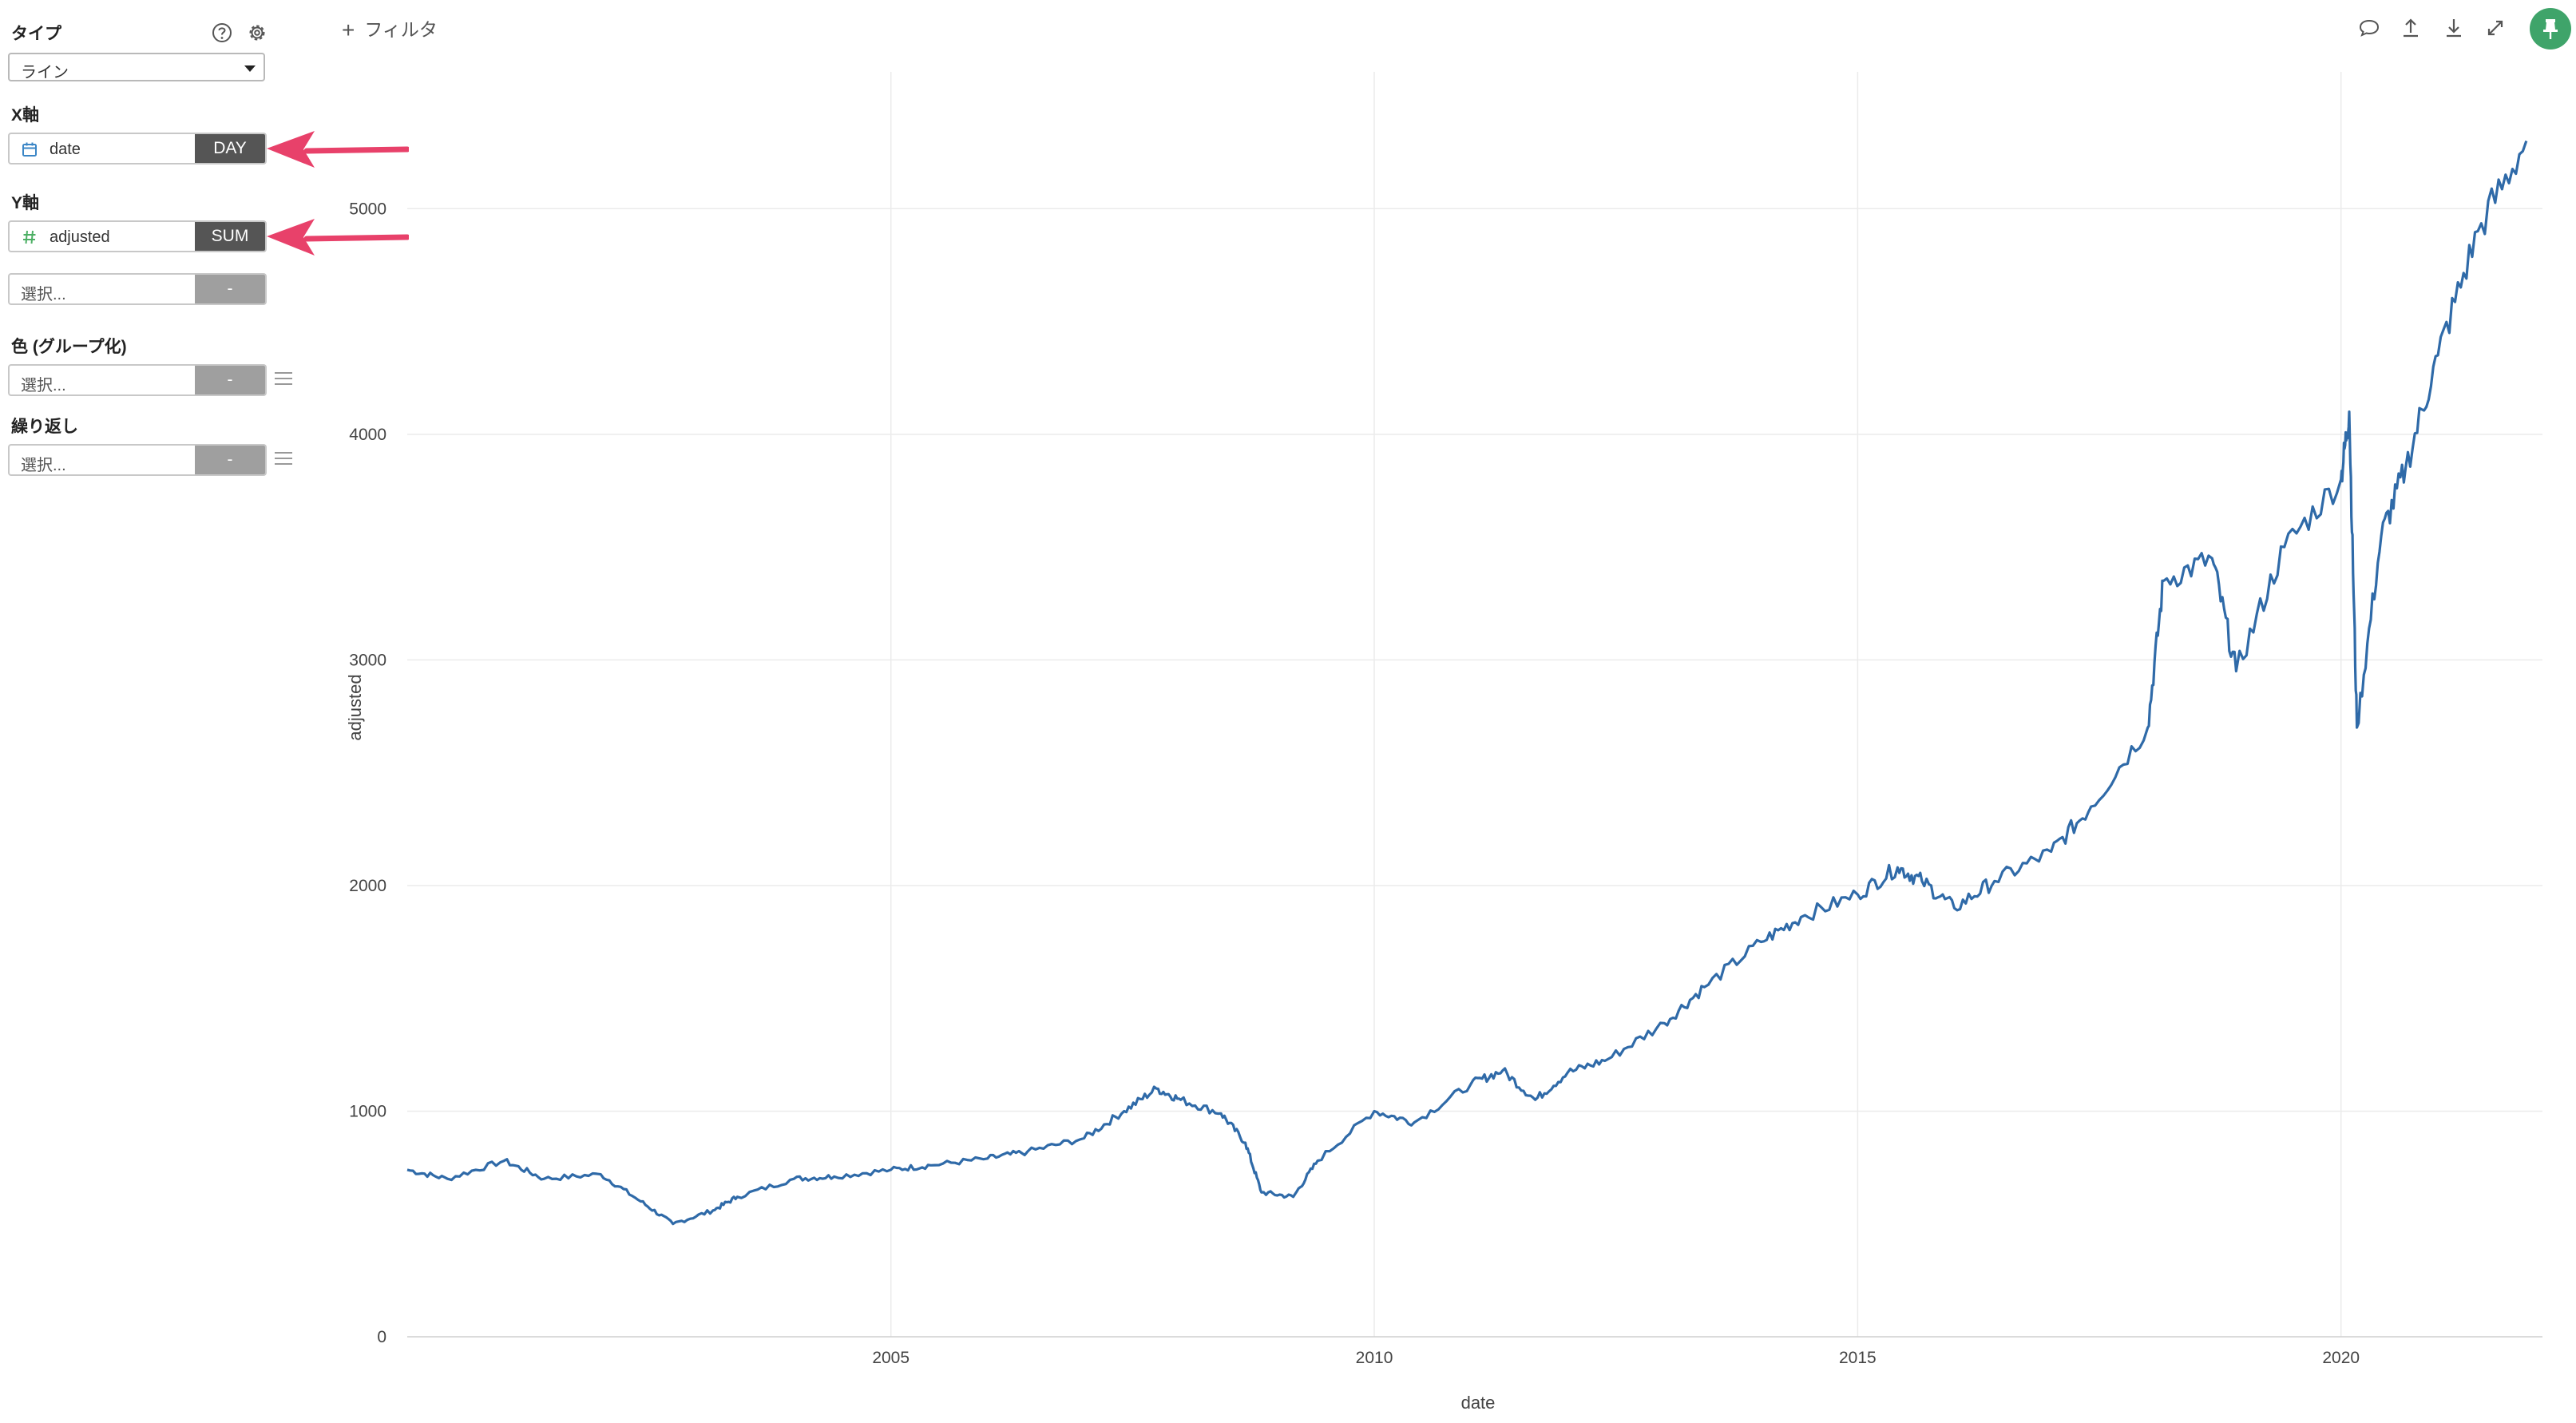  I want to click on repeat-label: 繰り返し, so click(44, 427).